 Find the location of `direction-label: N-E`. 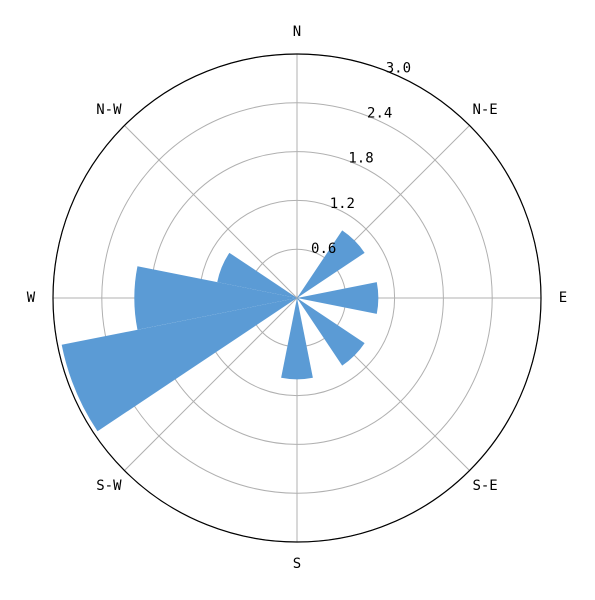

direction-label: N-E is located at coordinates (484, 110).